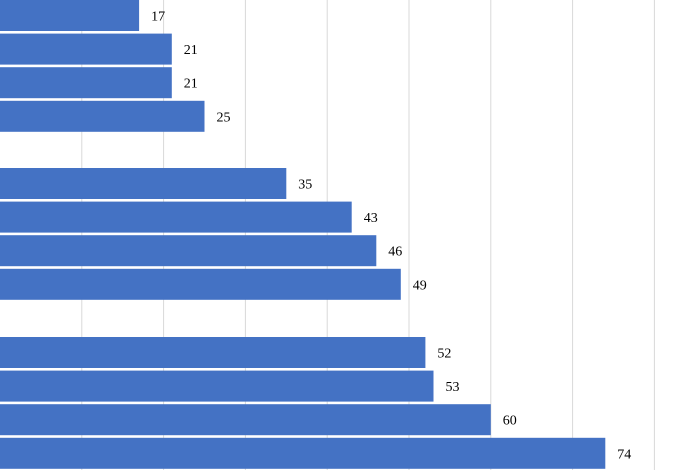 The image size is (677, 470). What do you see at coordinates (158, 17) in the screenshot?
I see `data-label-group1-1: 17` at bounding box center [158, 17].